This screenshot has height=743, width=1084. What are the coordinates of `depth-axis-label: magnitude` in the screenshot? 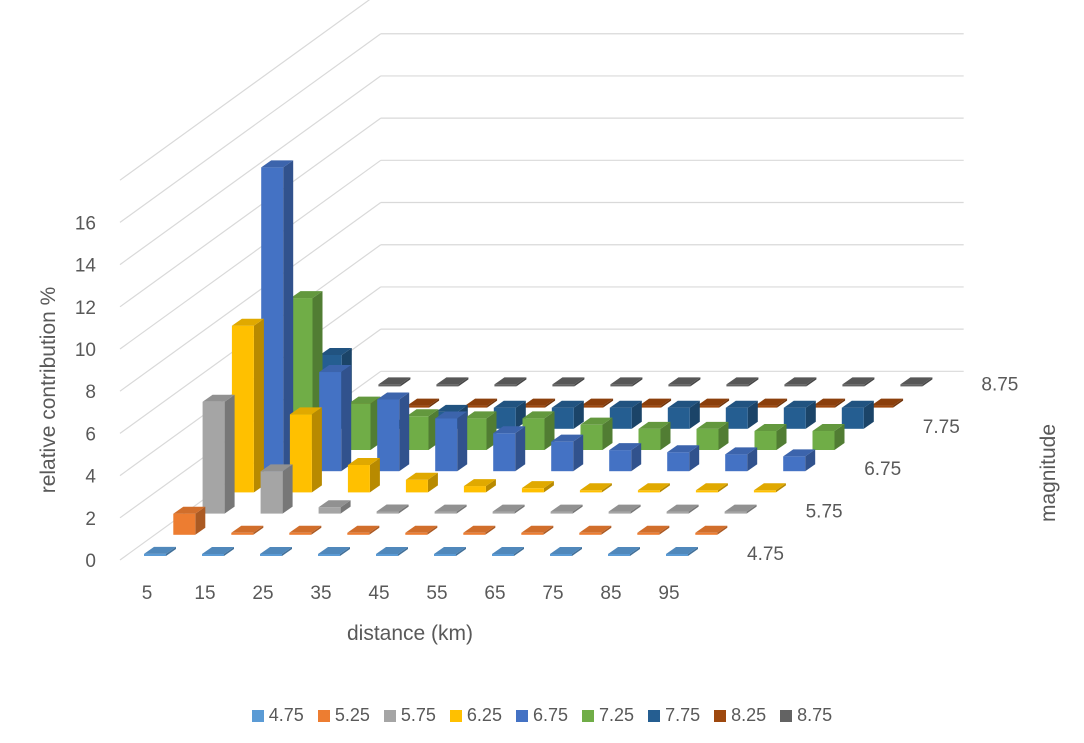 It's located at (1048, 473).